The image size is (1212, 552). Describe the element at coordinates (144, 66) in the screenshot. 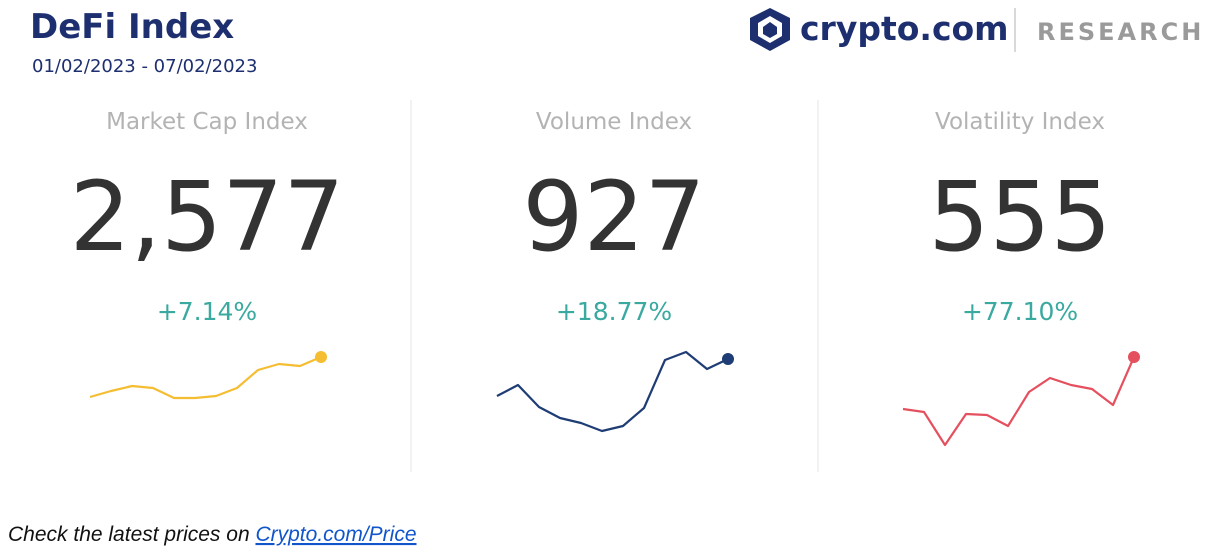

I see `date-range: 01/02/2023 - 07/02/2023` at that location.